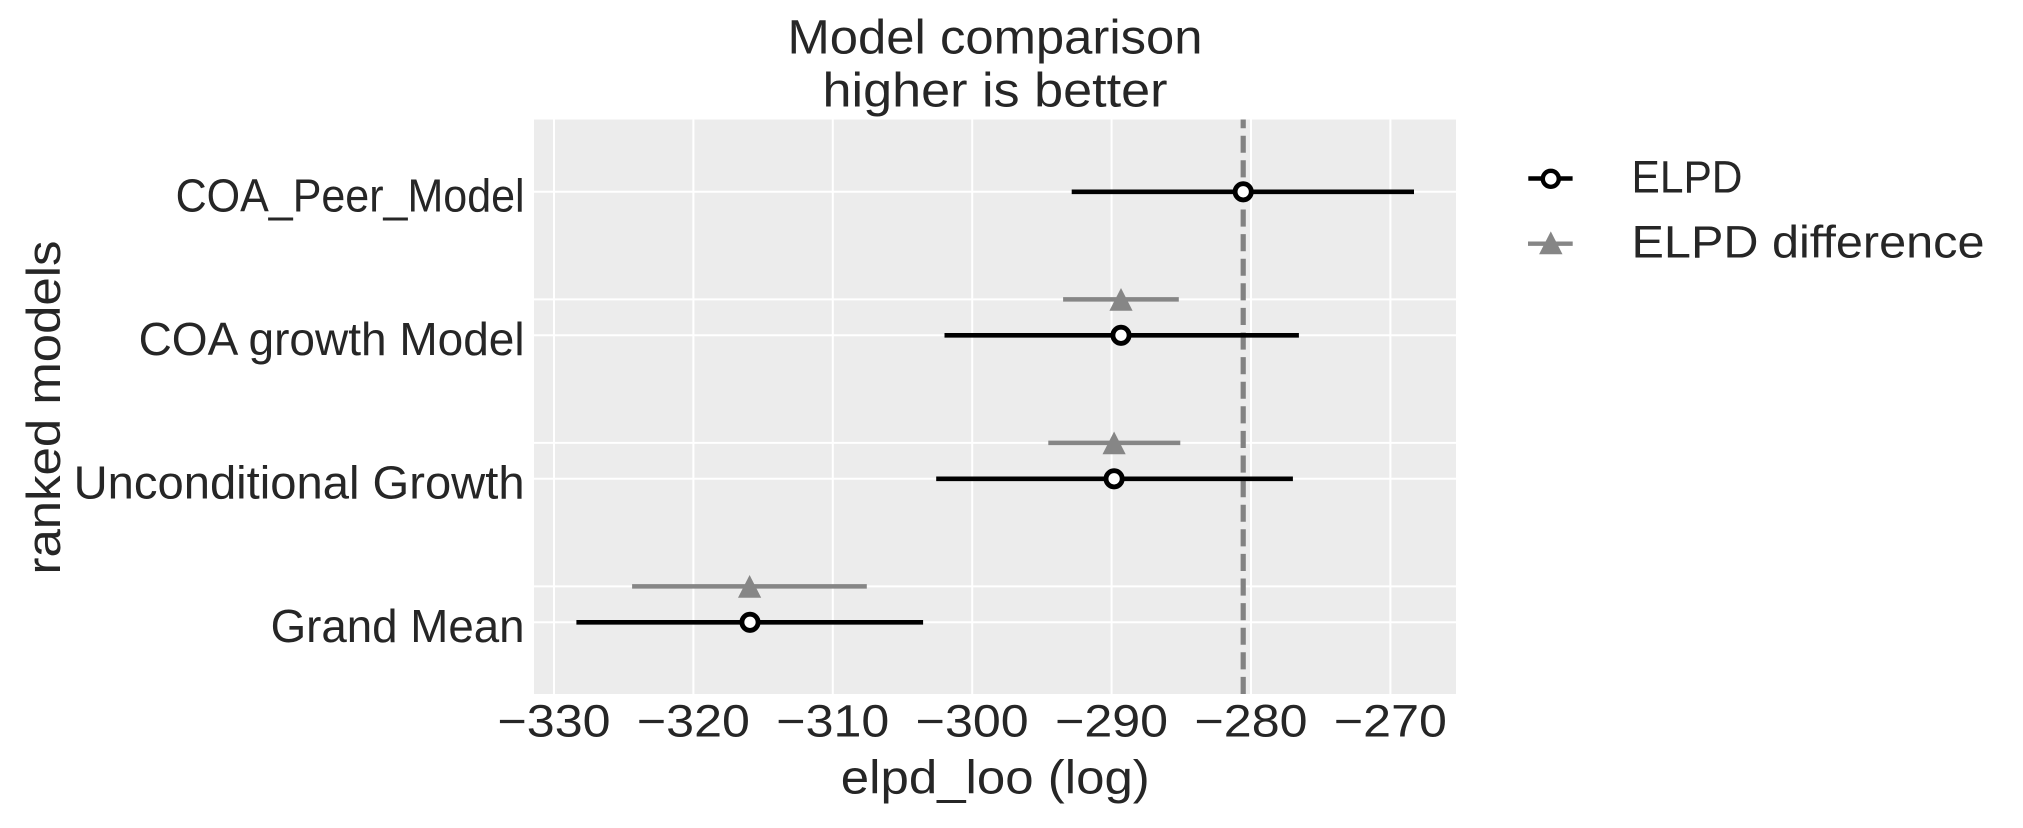  I want to click on svg-text: −320, so click(693, 720).